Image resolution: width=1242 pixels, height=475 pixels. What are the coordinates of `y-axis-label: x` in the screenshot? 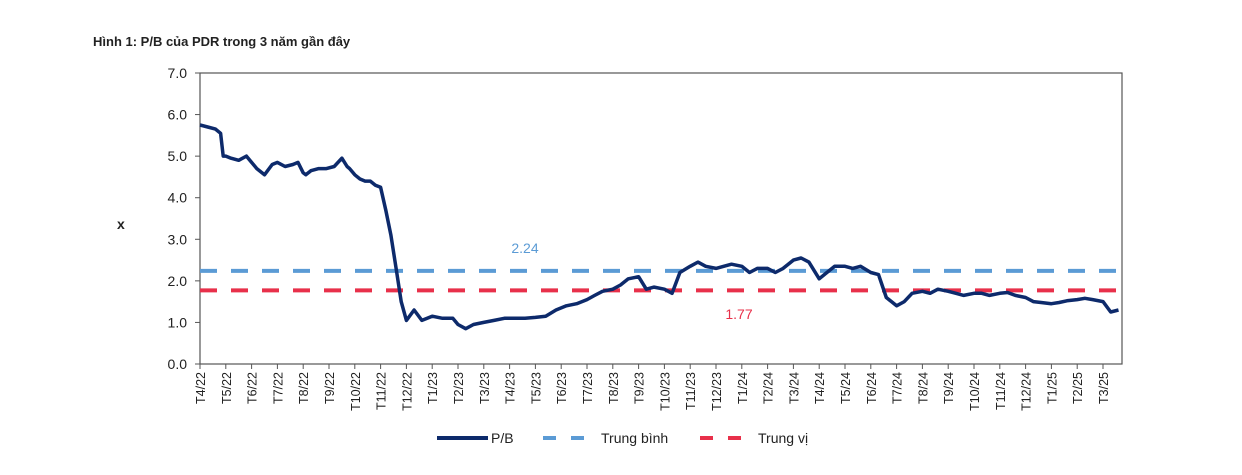 It's located at (121, 224).